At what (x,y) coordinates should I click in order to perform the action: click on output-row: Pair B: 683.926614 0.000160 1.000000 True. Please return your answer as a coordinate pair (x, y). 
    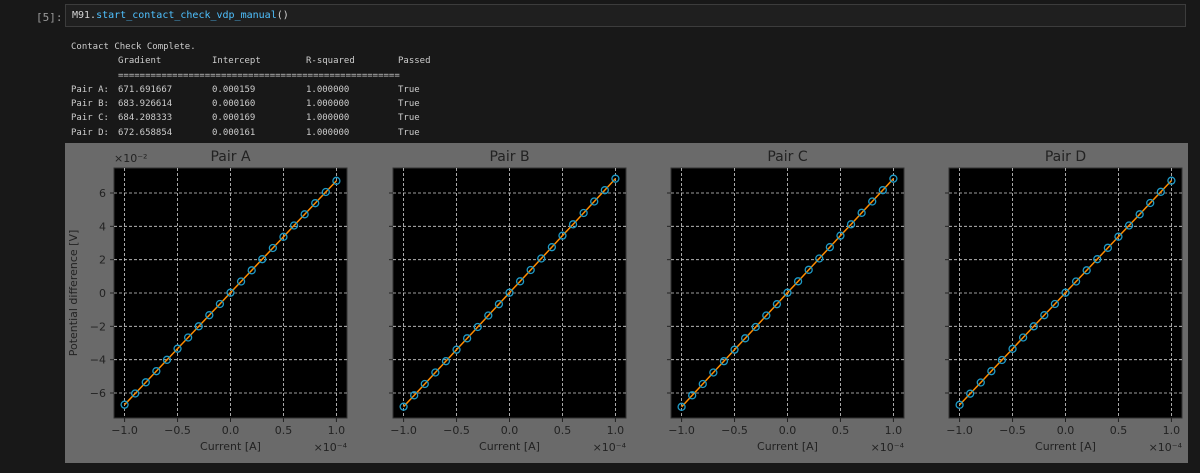
    Looking at the image, I should click on (251, 104).